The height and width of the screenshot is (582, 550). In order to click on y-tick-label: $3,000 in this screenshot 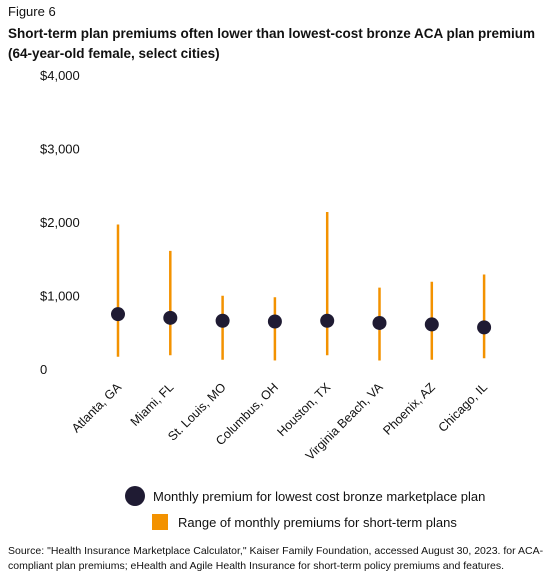, I will do `click(60, 149)`.